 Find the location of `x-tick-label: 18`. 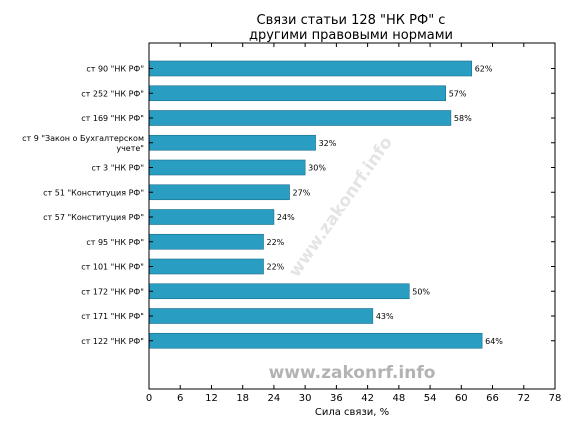

x-tick-label: 18 is located at coordinates (242, 398).